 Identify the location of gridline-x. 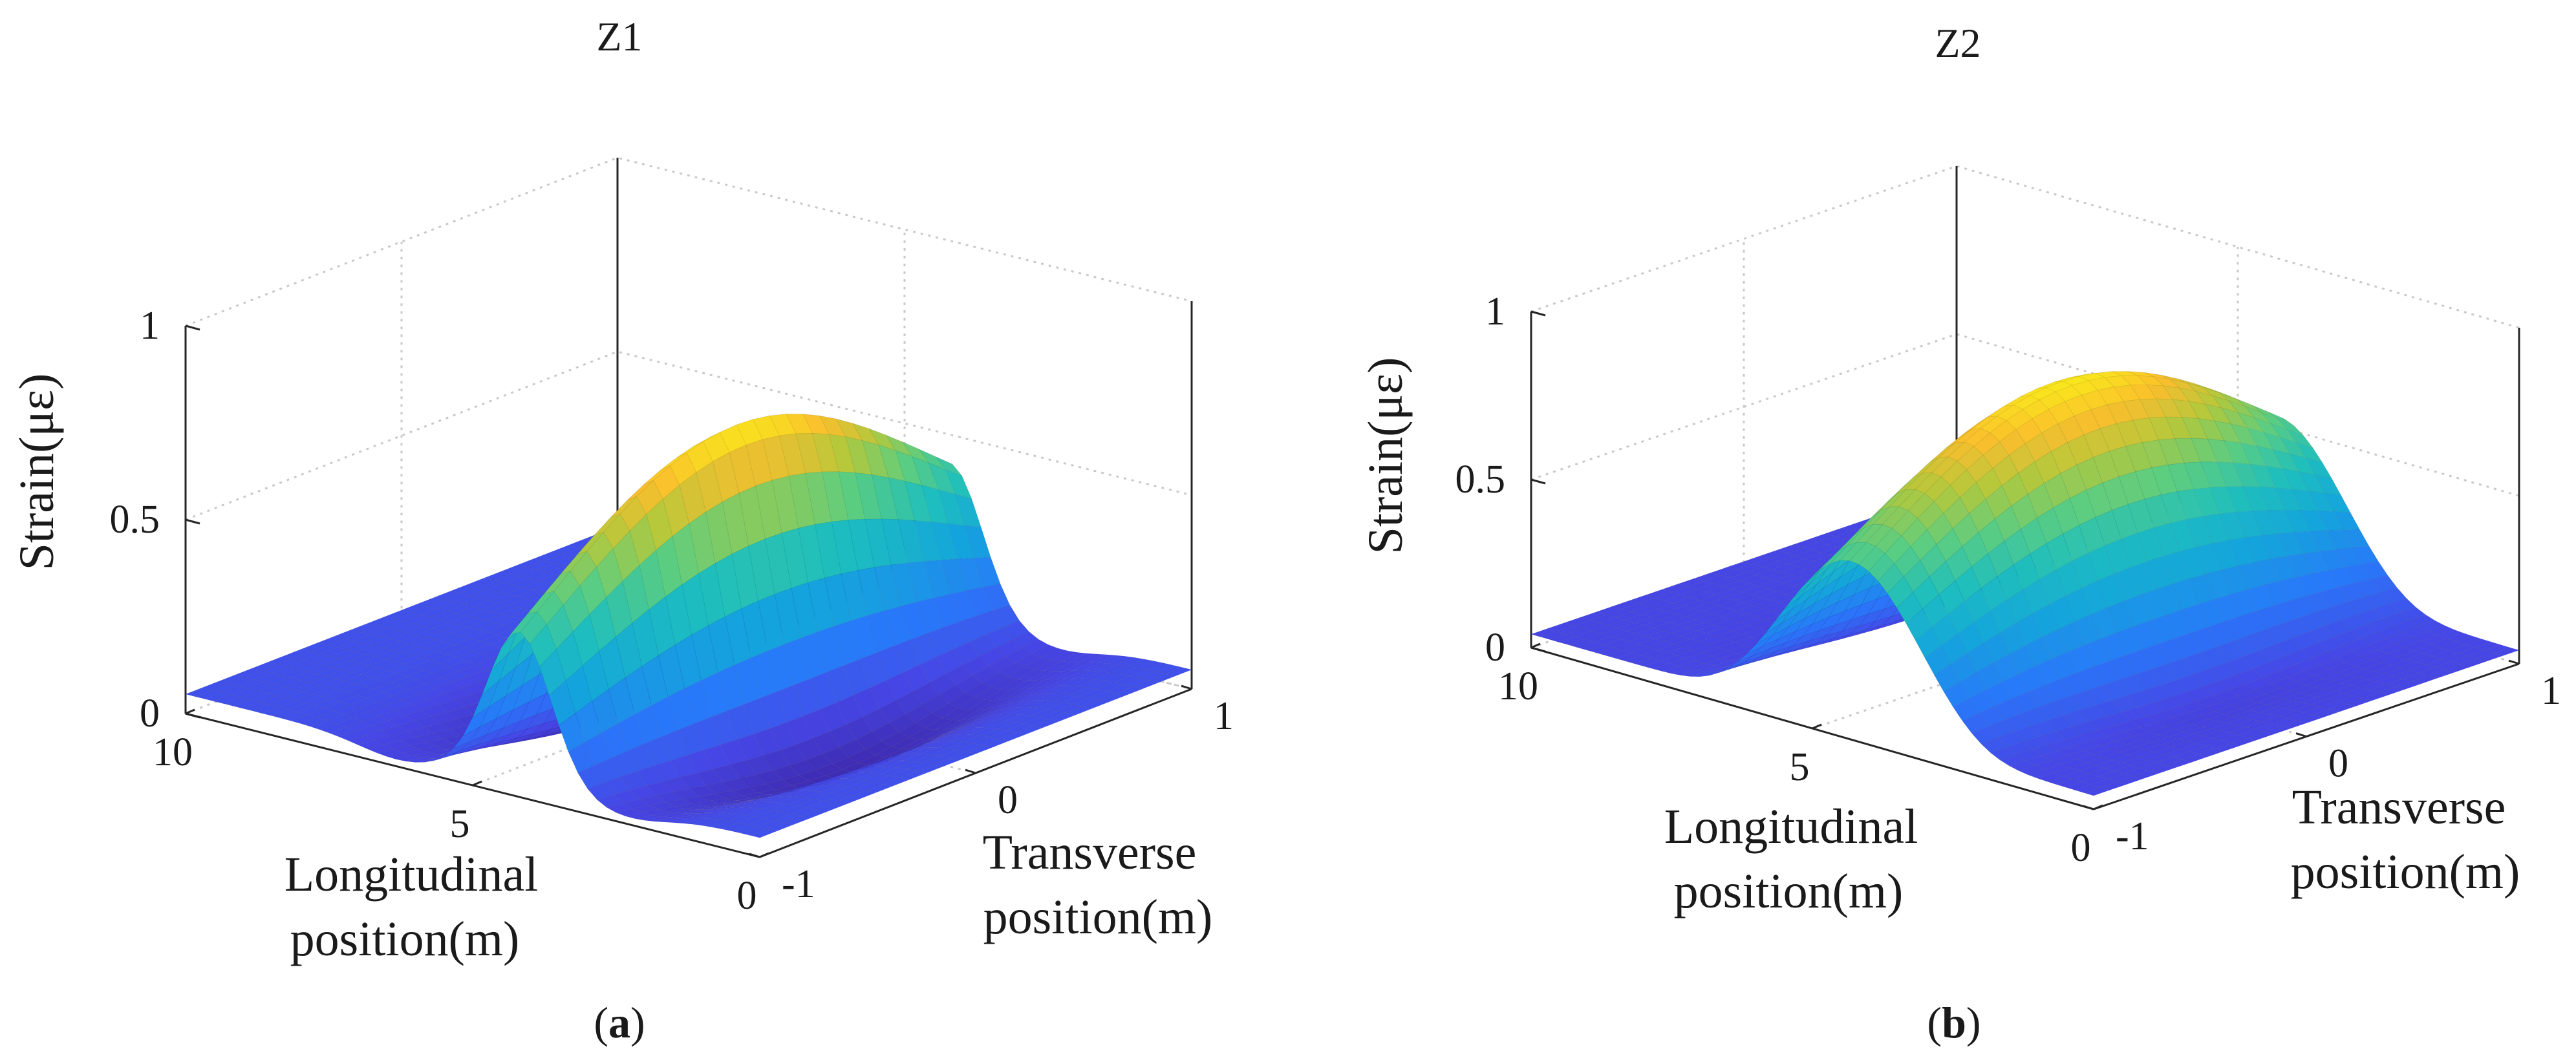
(689, 508).